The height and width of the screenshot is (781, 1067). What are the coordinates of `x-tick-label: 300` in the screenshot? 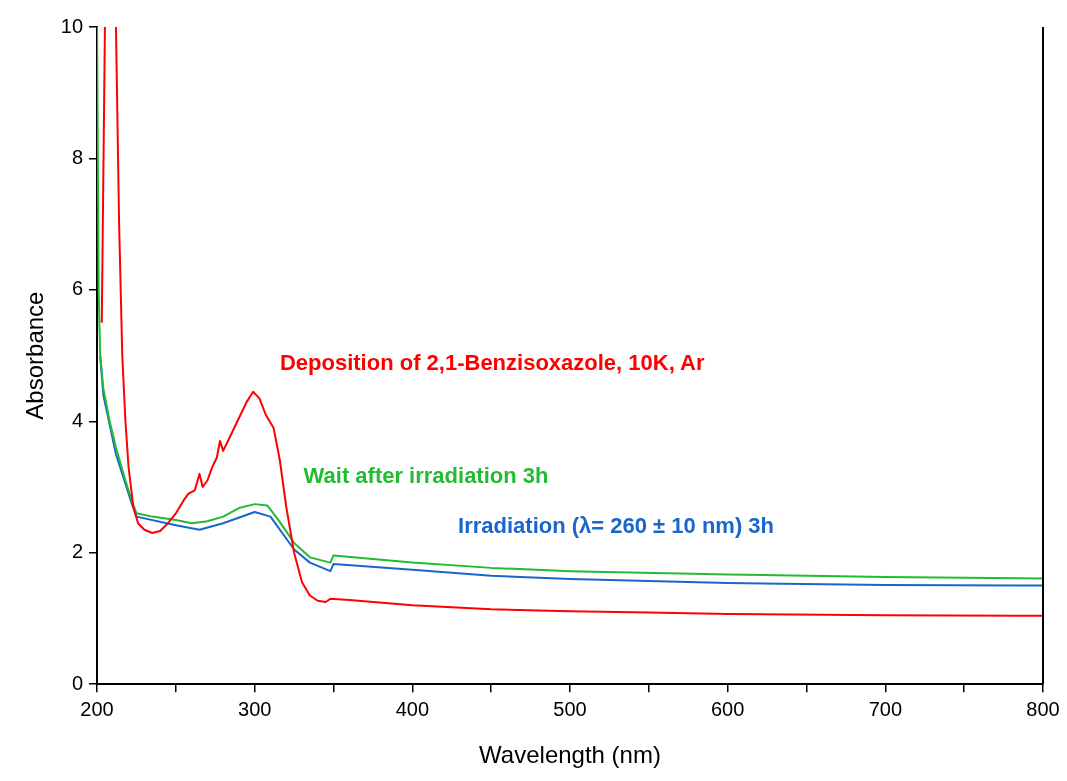 It's located at (255, 708).